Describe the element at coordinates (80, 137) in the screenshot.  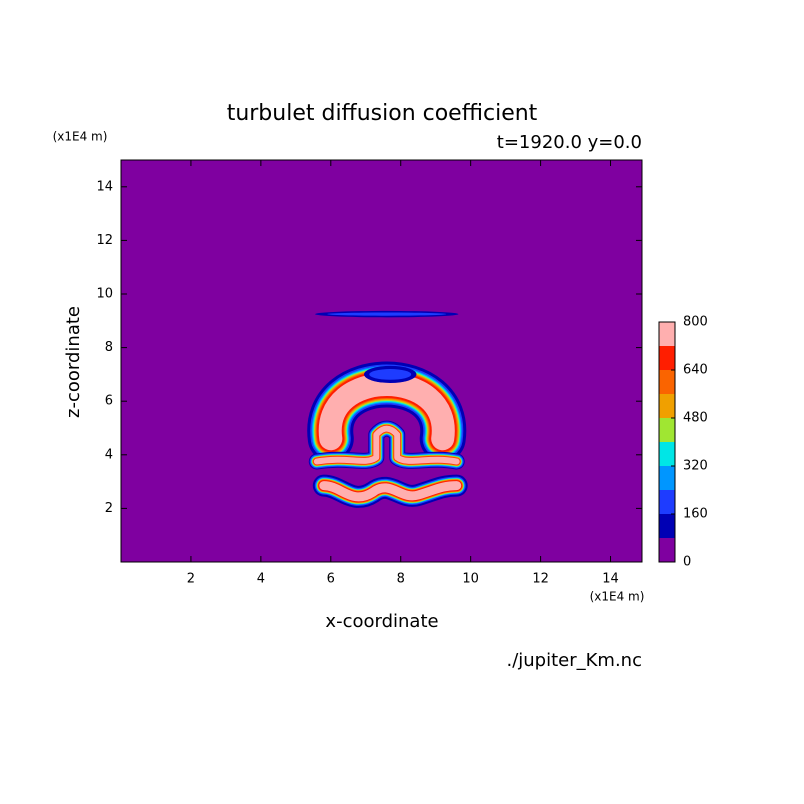
I see `y-unit: (x1E4 m)` at that location.